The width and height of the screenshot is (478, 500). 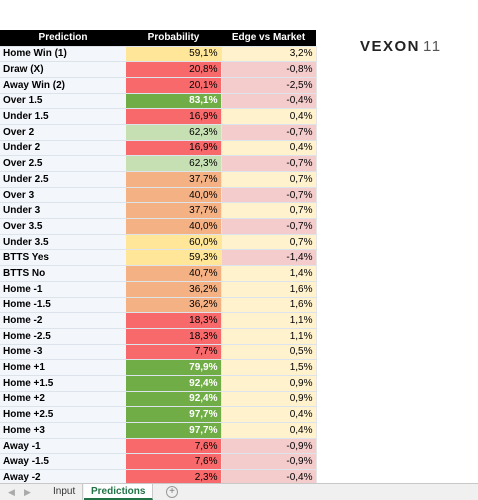 I want to click on prediction-cell: Home +2.5, so click(x=63, y=414).